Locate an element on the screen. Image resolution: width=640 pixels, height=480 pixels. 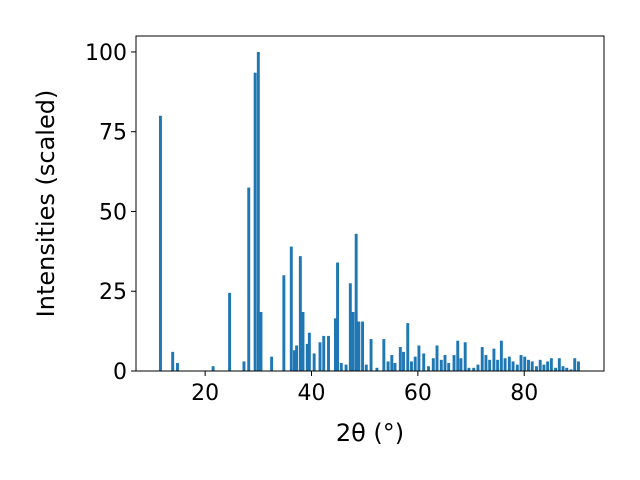
x-axis-label: 2θ (°) is located at coordinates (370, 433).